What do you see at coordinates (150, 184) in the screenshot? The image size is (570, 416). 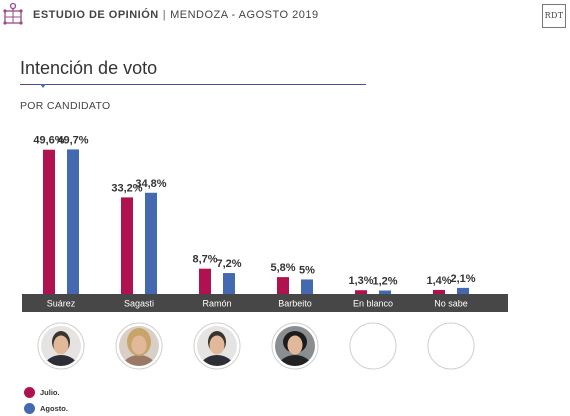 I see `data-label-agosto: 34,8%` at bounding box center [150, 184].